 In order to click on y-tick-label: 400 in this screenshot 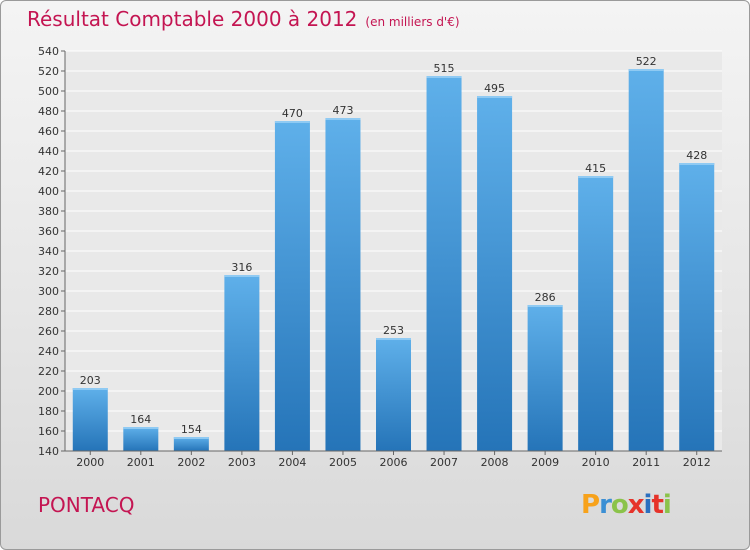, I will do `click(48, 191)`.